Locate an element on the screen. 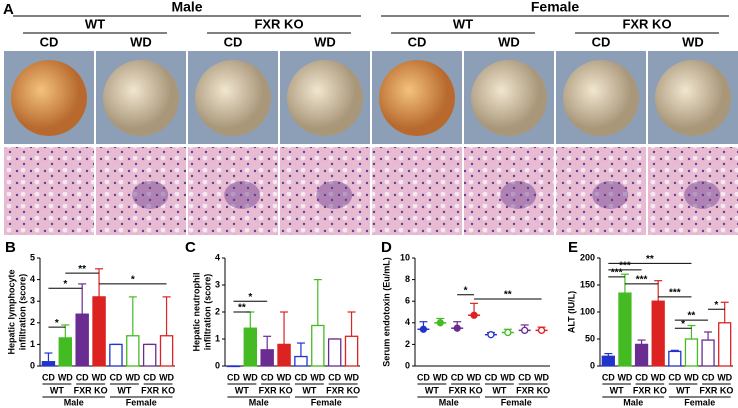 The image size is (738, 408). panel-label: B is located at coordinates (10, 247).